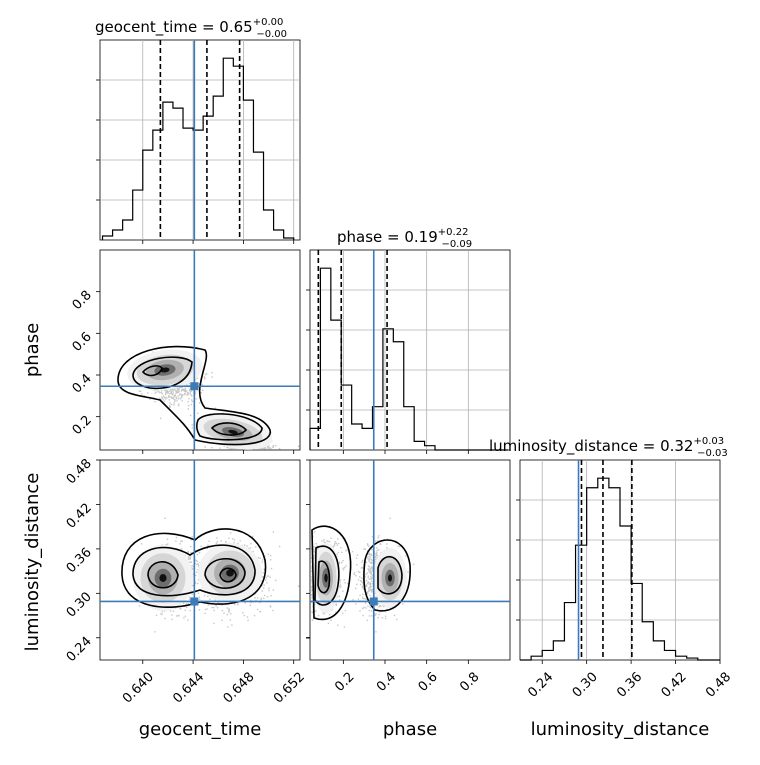 The image size is (760, 765). What do you see at coordinates (188, 688) in the screenshot?
I see `x-tick-label: 0.644` at bounding box center [188, 688].